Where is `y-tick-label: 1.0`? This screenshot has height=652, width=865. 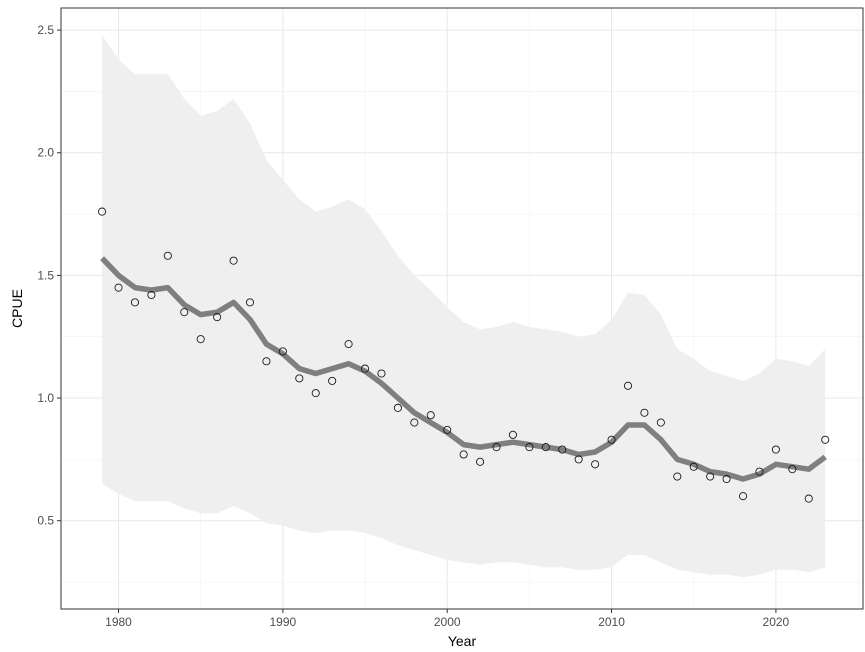 y-tick-label: 1.0 is located at coordinates (45, 398).